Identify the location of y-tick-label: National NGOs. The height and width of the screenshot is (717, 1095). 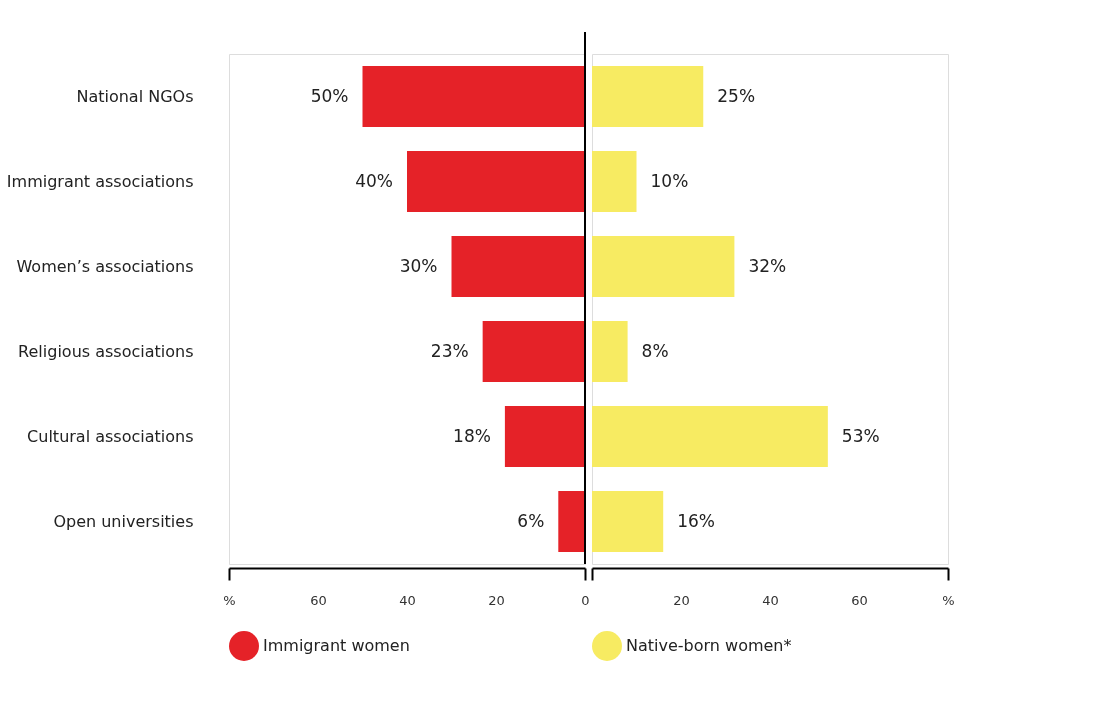
(135, 96).